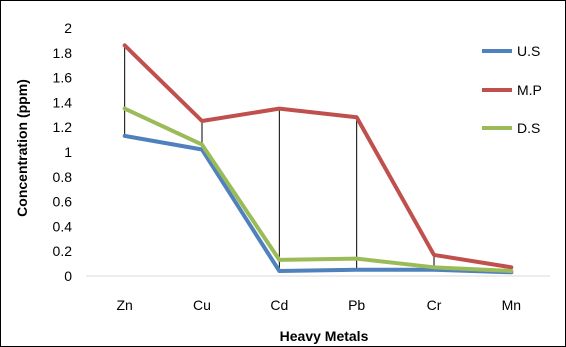 This screenshot has height=347, width=566. What do you see at coordinates (63, 226) in the screenshot?
I see `y-tick-label: 0.4` at bounding box center [63, 226].